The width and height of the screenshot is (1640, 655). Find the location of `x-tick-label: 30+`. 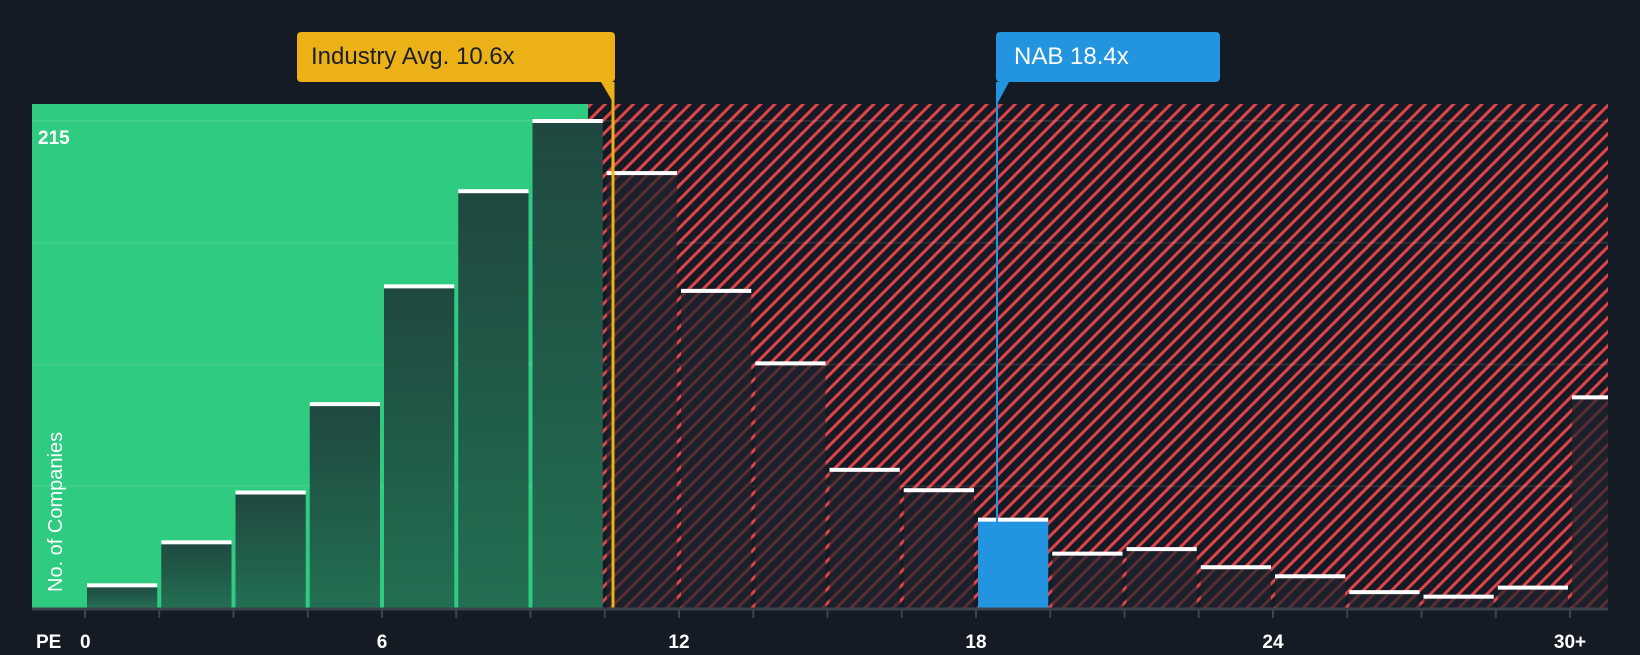

x-tick-label: 30+ is located at coordinates (1570, 641).